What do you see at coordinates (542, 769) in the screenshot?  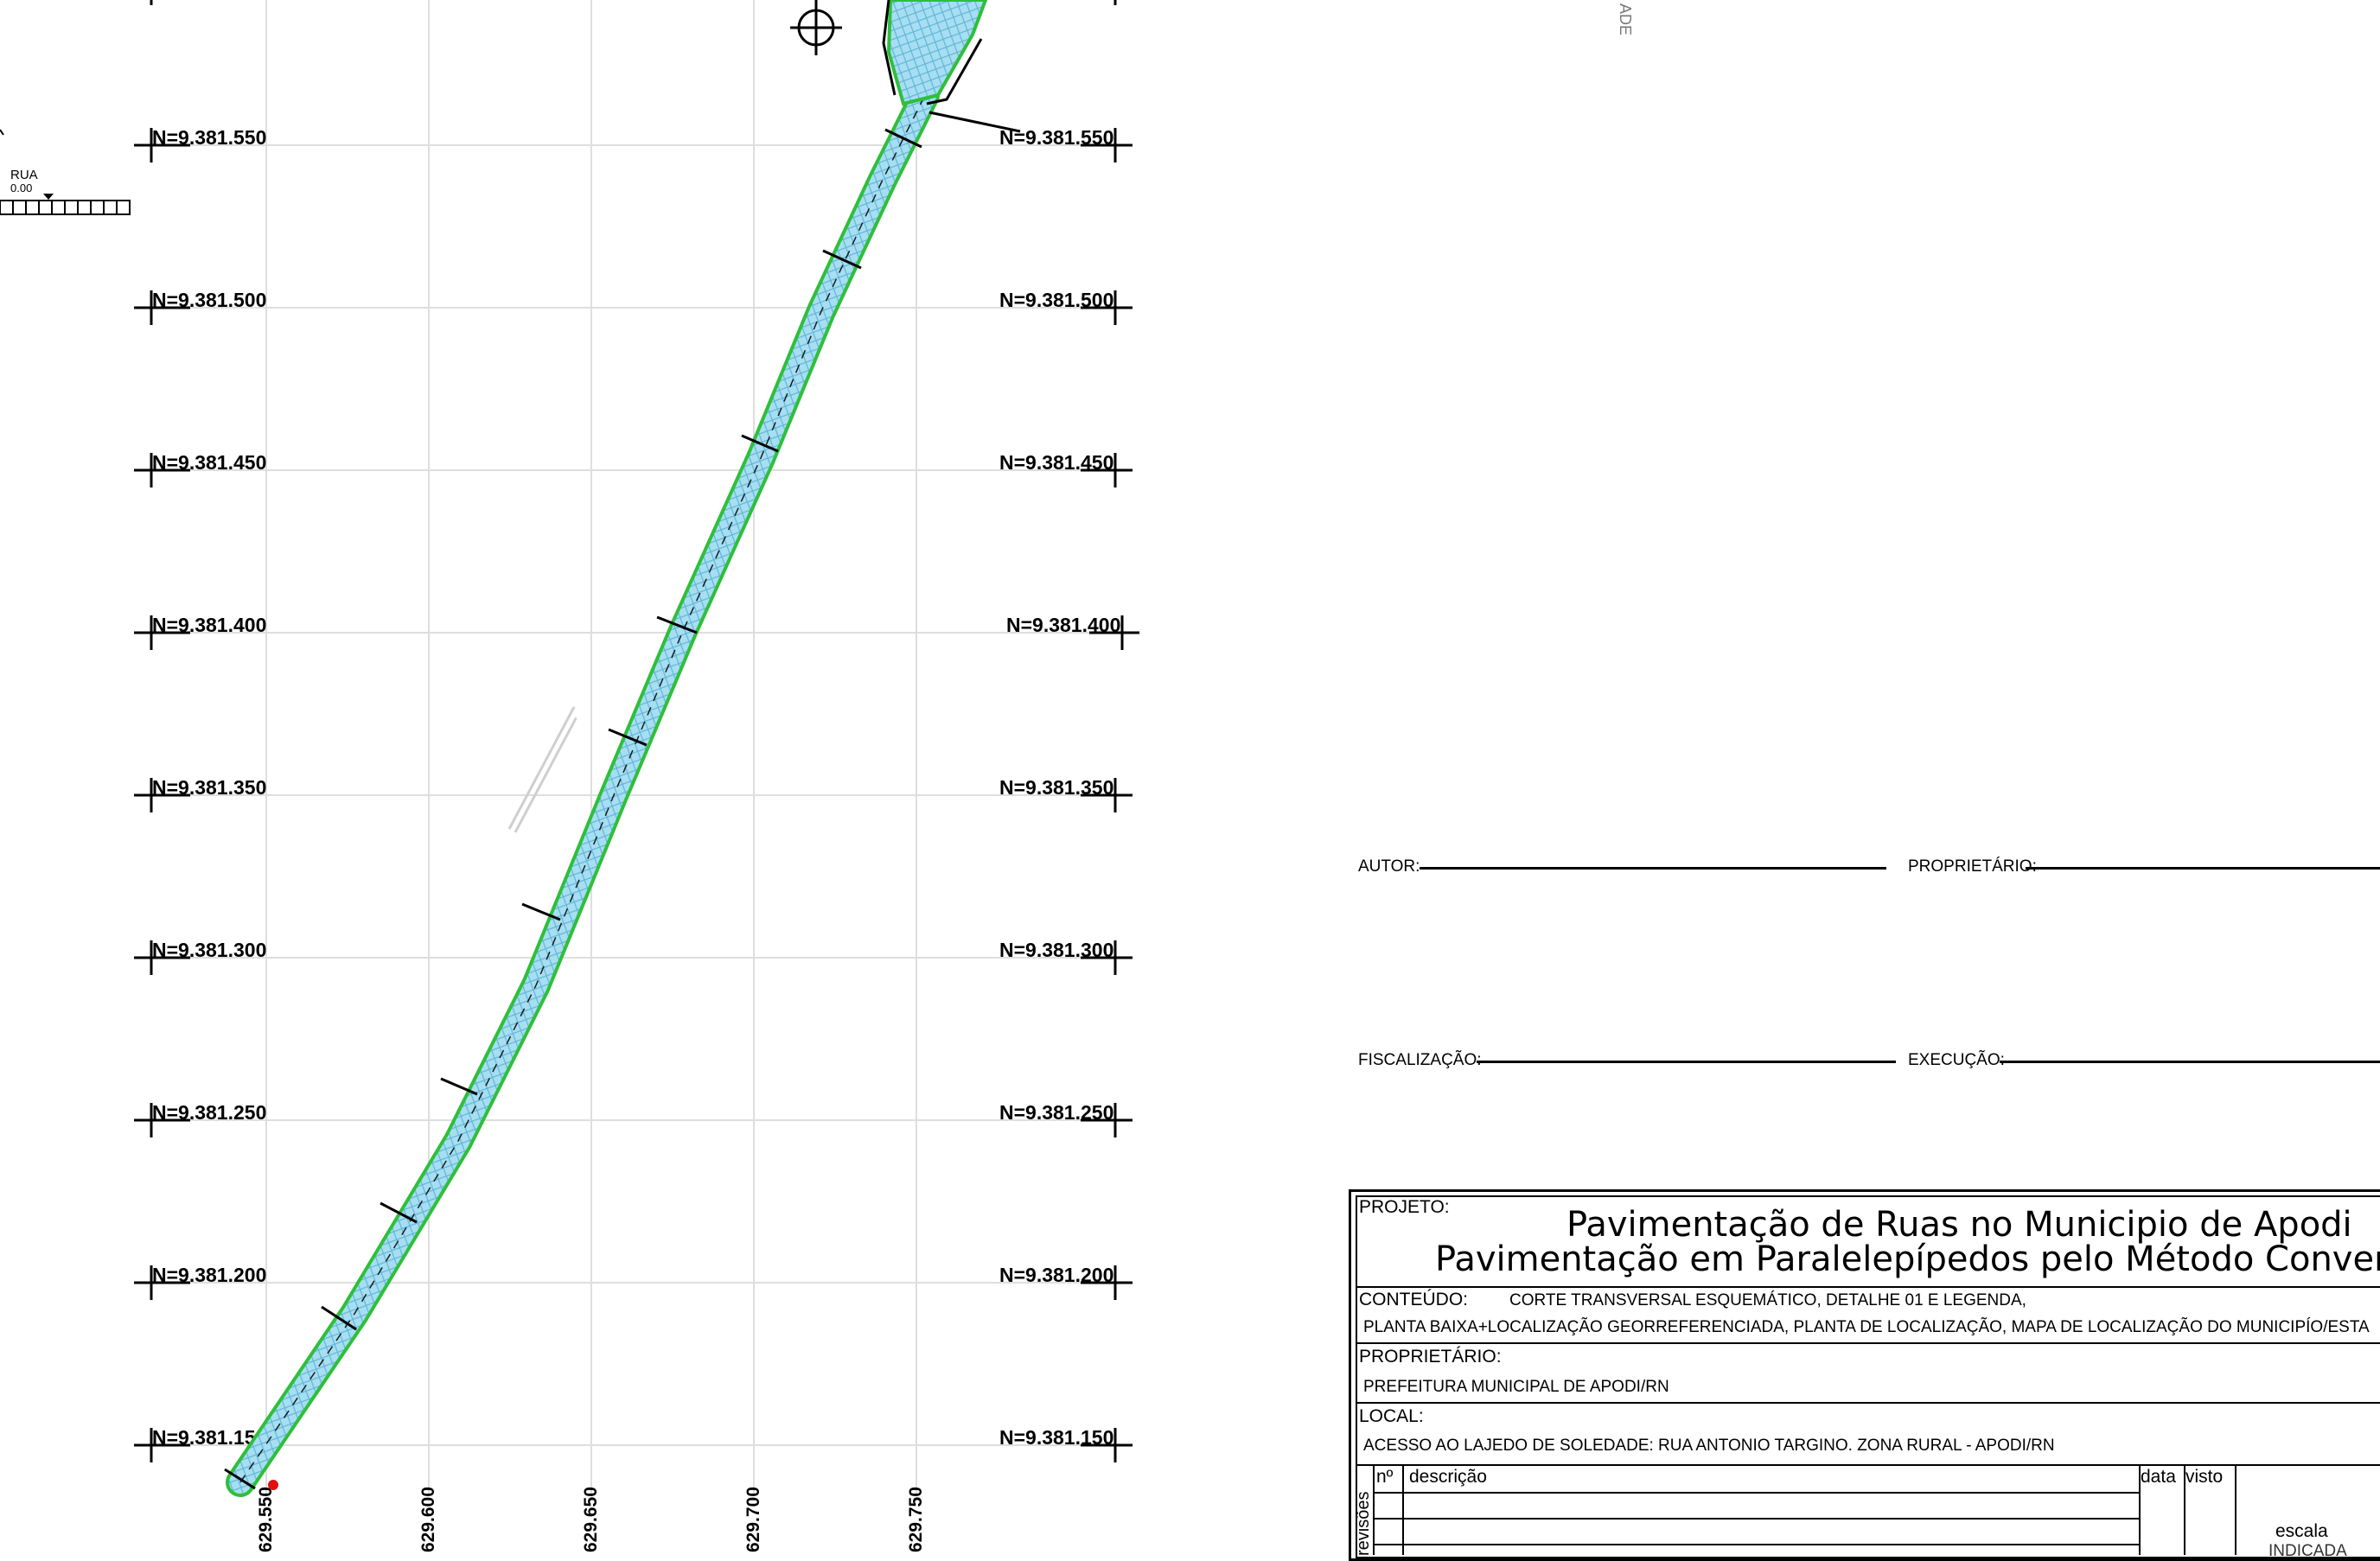 I see `road-name-annotation` at bounding box center [542, 769].